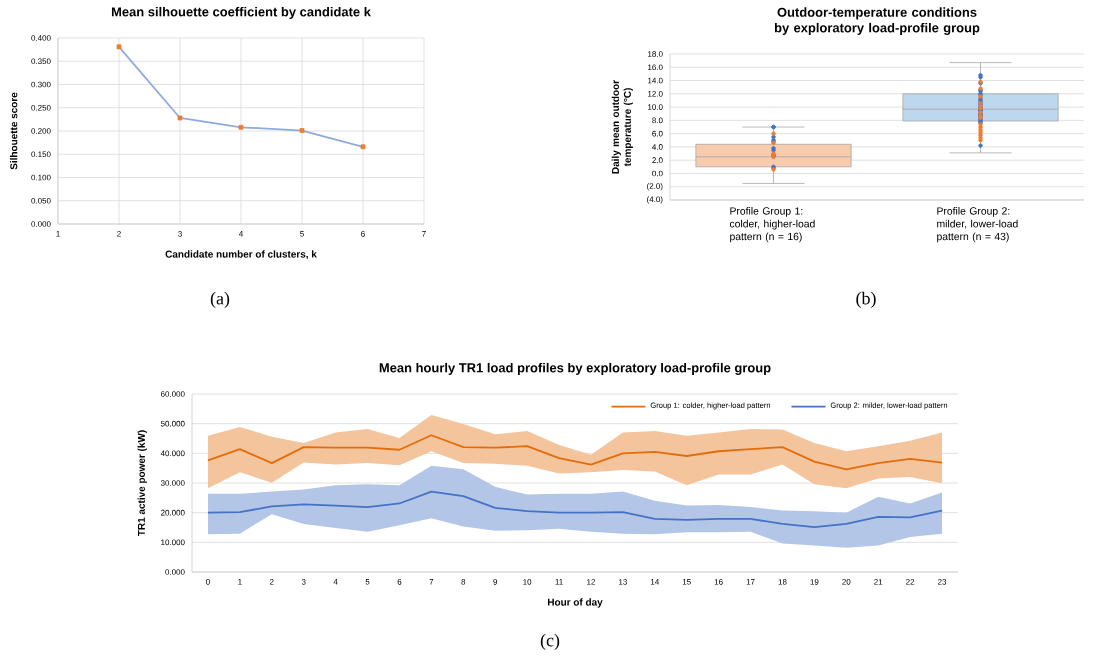 The image size is (1100, 672). What do you see at coordinates (866, 300) in the screenshot?
I see `text: (b)` at bounding box center [866, 300].